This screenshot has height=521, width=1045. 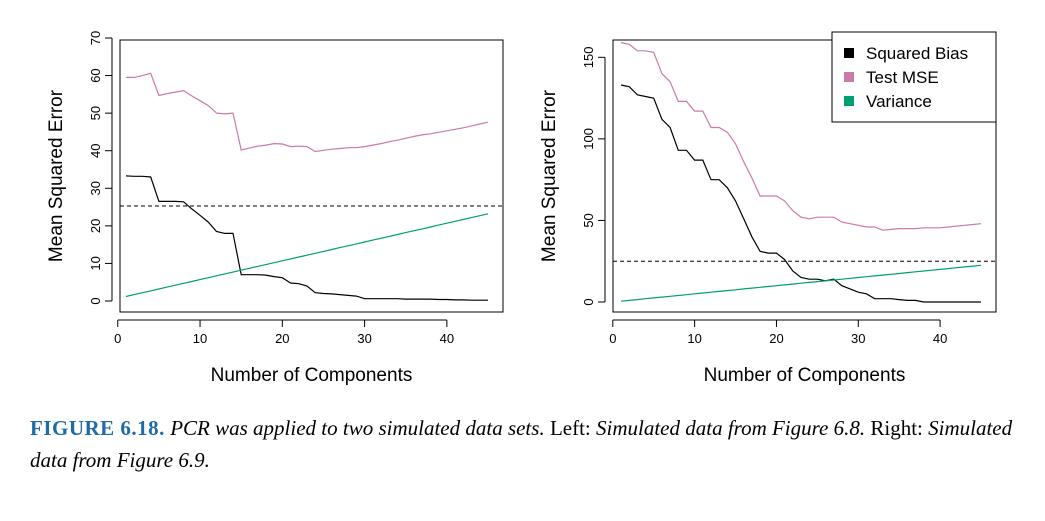 I want to click on legend-swatch-variance, so click(x=849, y=101).